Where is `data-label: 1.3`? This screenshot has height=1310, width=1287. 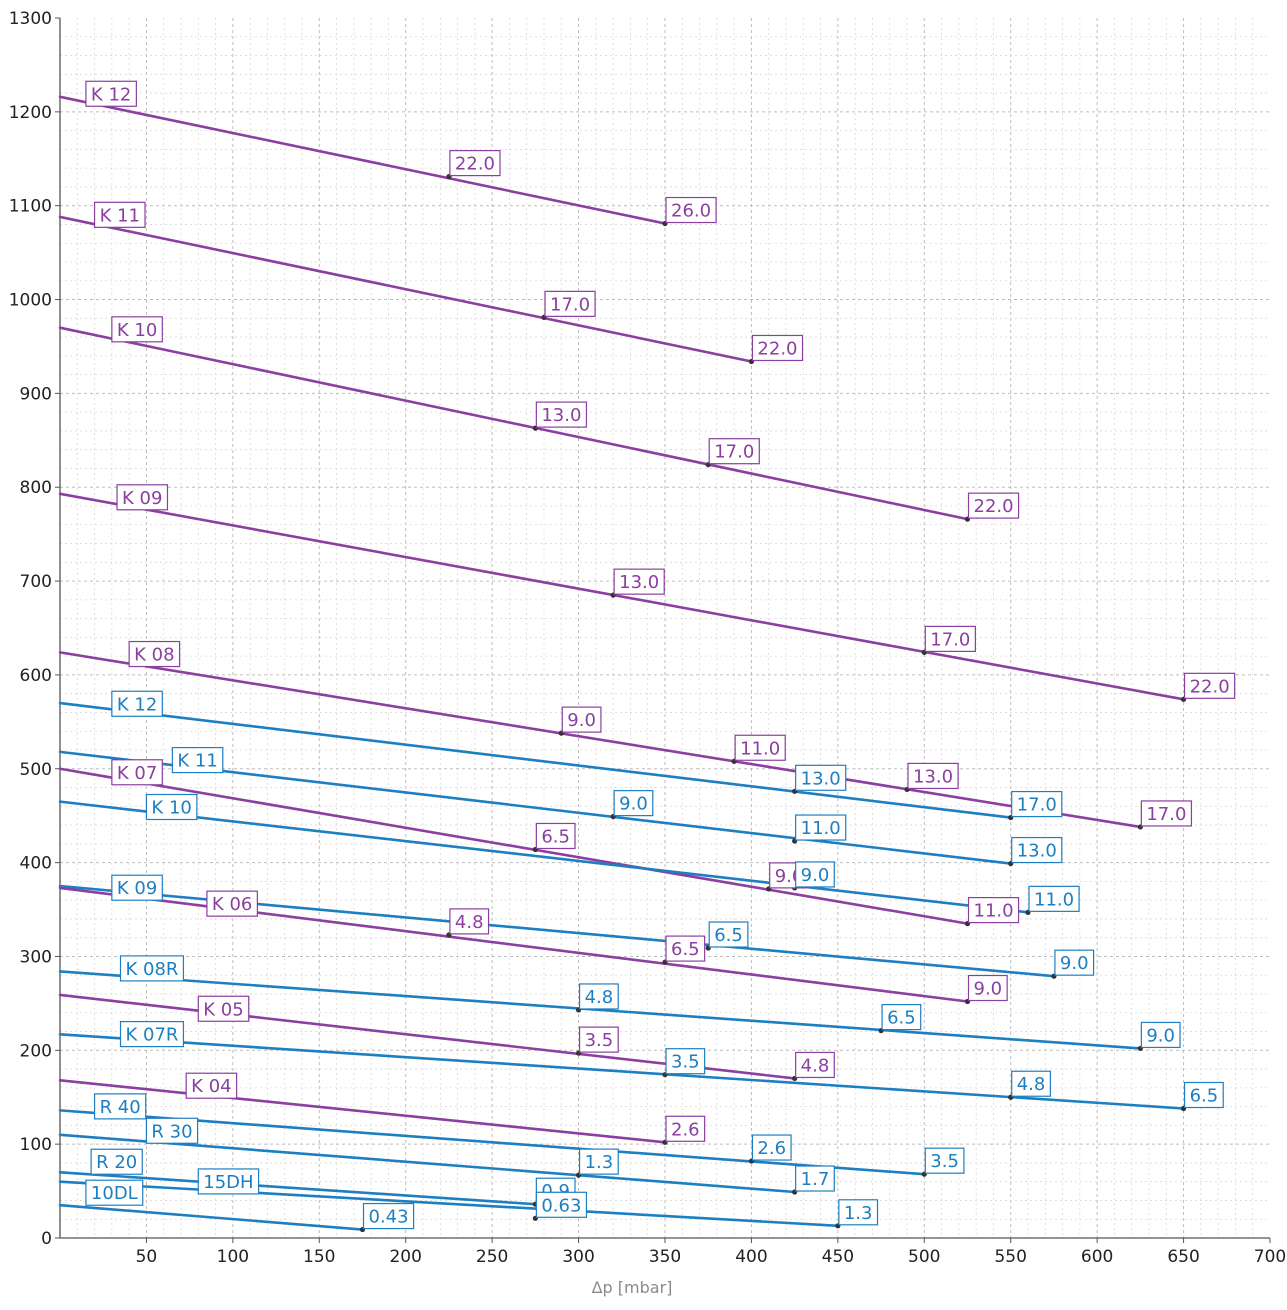
data-label: 1.3 is located at coordinates (598, 1161).